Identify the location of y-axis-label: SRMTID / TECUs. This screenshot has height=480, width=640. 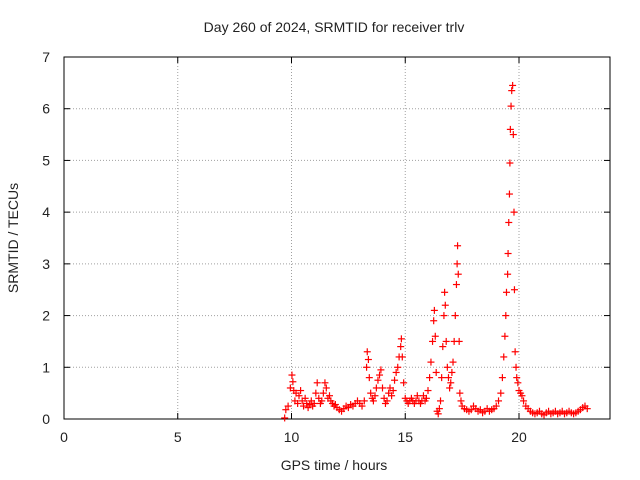
(13, 238).